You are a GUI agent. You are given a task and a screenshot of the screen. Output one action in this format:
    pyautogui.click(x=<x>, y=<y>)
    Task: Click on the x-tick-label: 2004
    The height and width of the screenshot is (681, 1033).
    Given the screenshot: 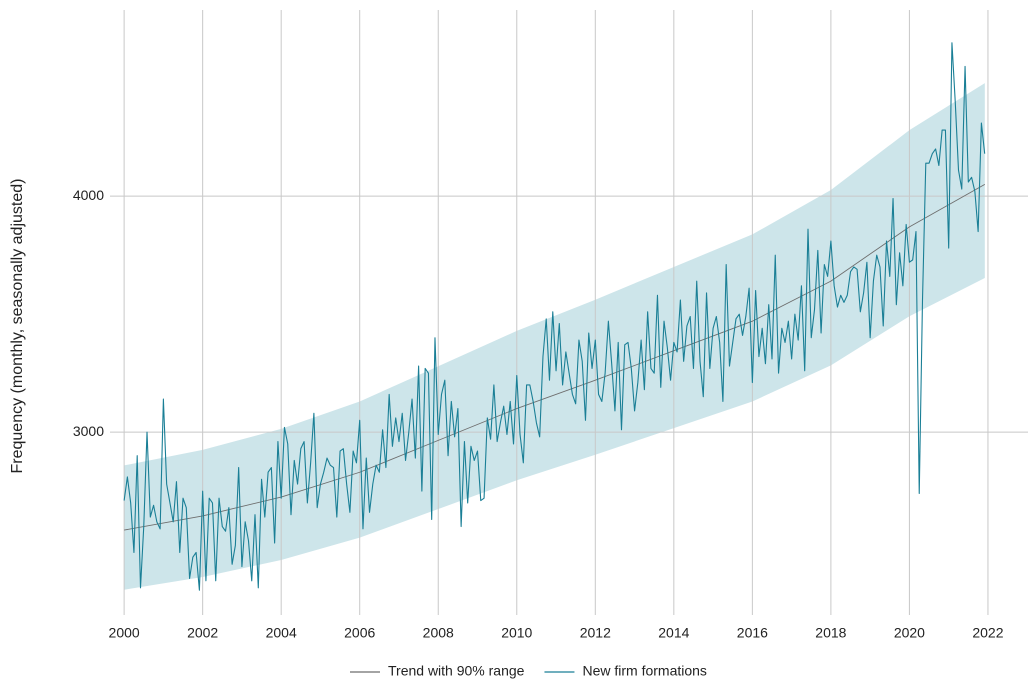 What is the action you would take?
    pyautogui.click(x=281, y=633)
    